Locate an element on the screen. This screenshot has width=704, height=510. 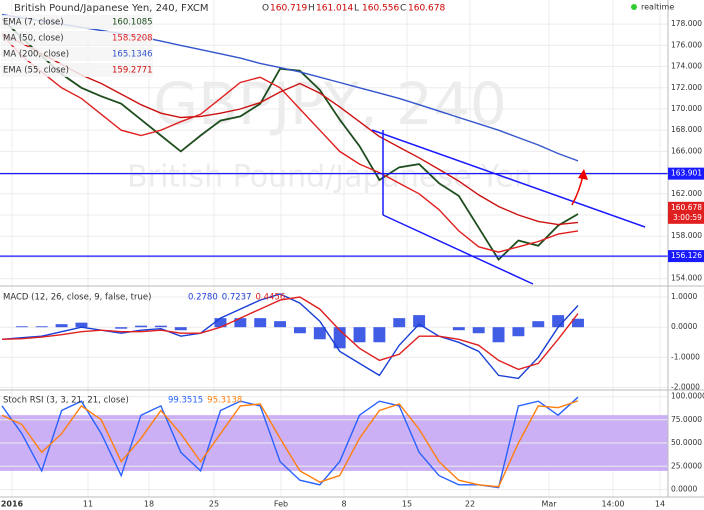
x-tick-label: 8 is located at coordinates (343, 504).